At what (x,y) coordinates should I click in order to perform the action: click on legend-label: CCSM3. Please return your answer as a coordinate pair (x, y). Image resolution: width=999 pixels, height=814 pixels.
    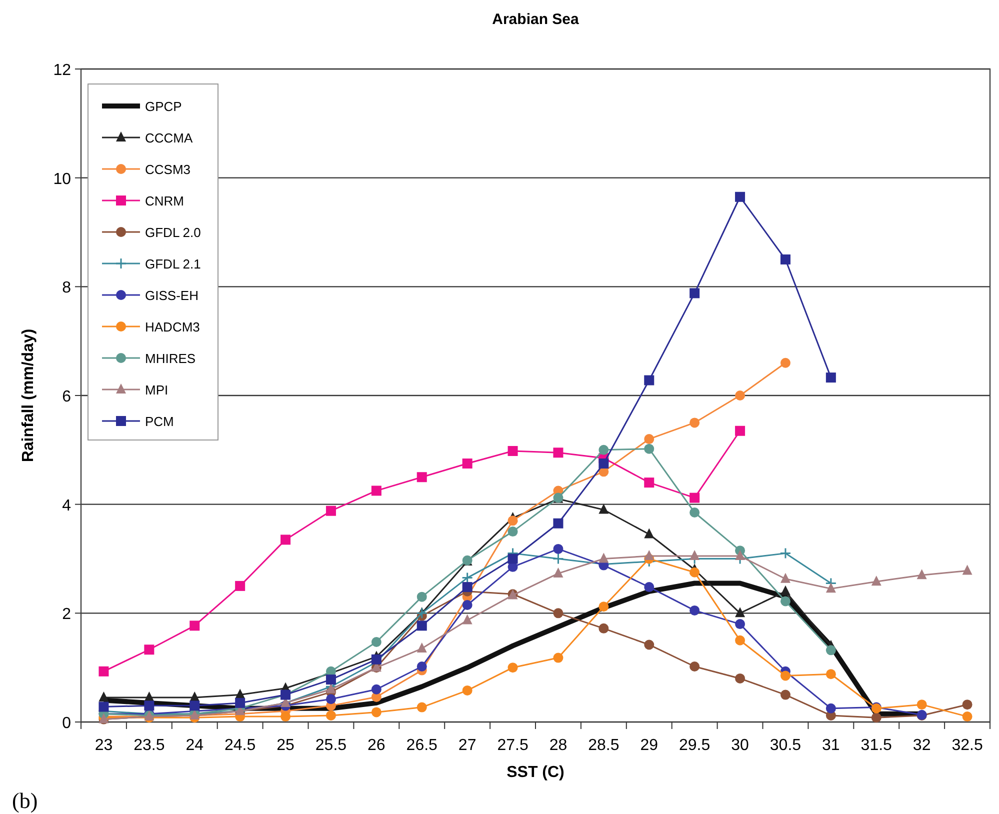
    Looking at the image, I should click on (168, 169).